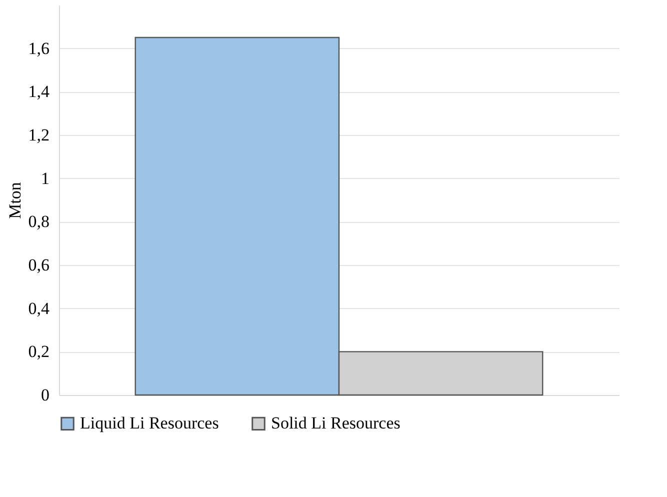 The height and width of the screenshot is (497, 667). What do you see at coordinates (14, 200) in the screenshot?
I see `y-axis-title: Mton` at bounding box center [14, 200].